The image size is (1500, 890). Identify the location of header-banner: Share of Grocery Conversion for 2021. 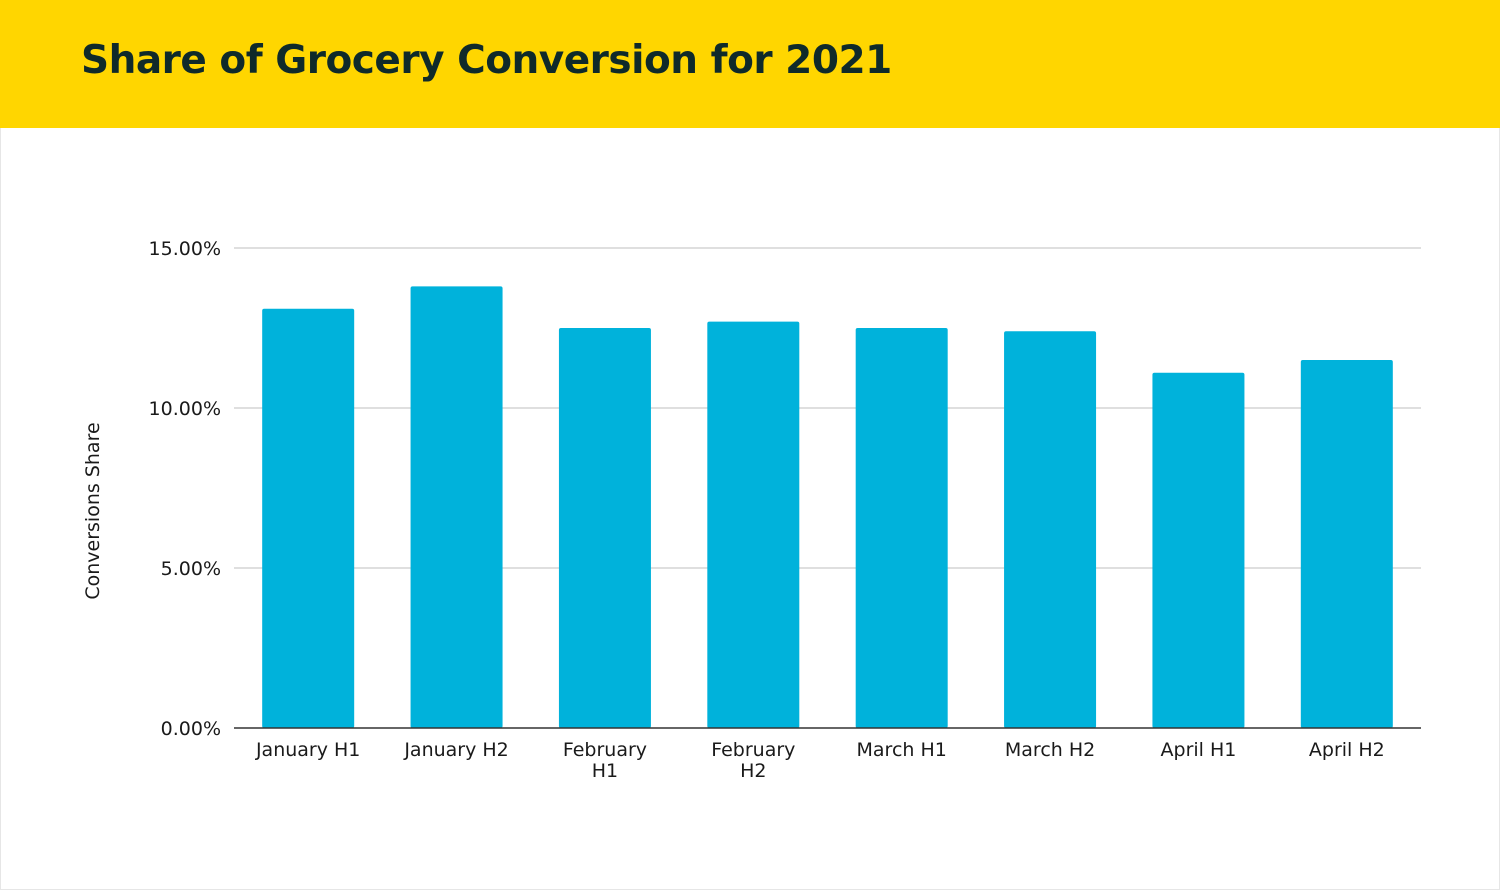
(750, 64).